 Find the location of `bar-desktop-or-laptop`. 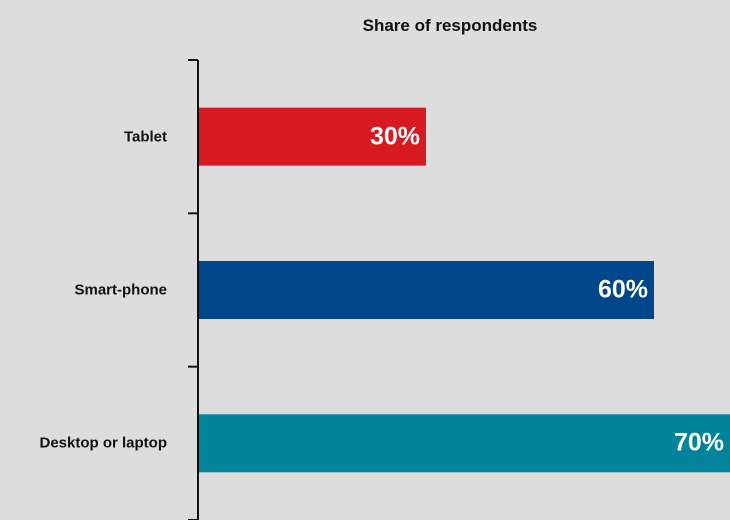

bar-desktop-or-laptop is located at coordinates (464, 443).